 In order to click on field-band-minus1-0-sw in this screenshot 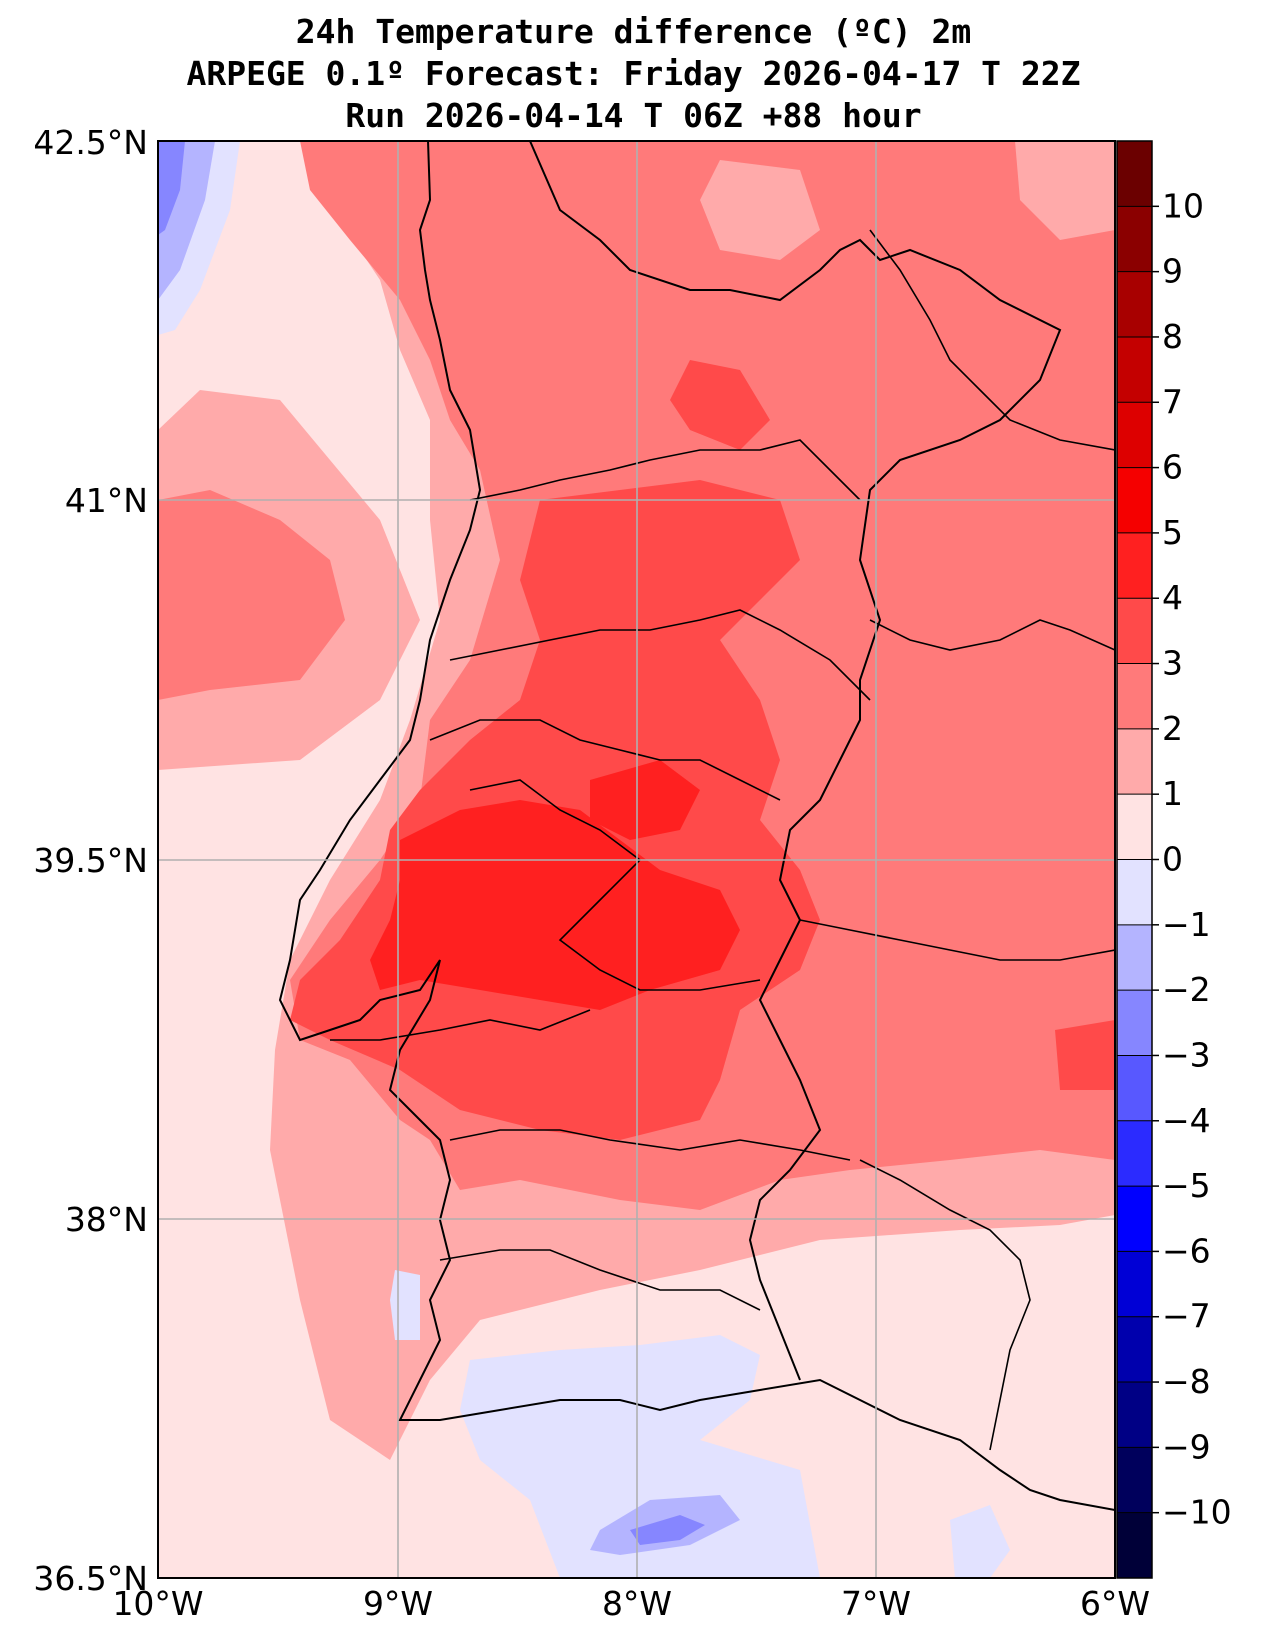, I will do `click(405, 1305)`.